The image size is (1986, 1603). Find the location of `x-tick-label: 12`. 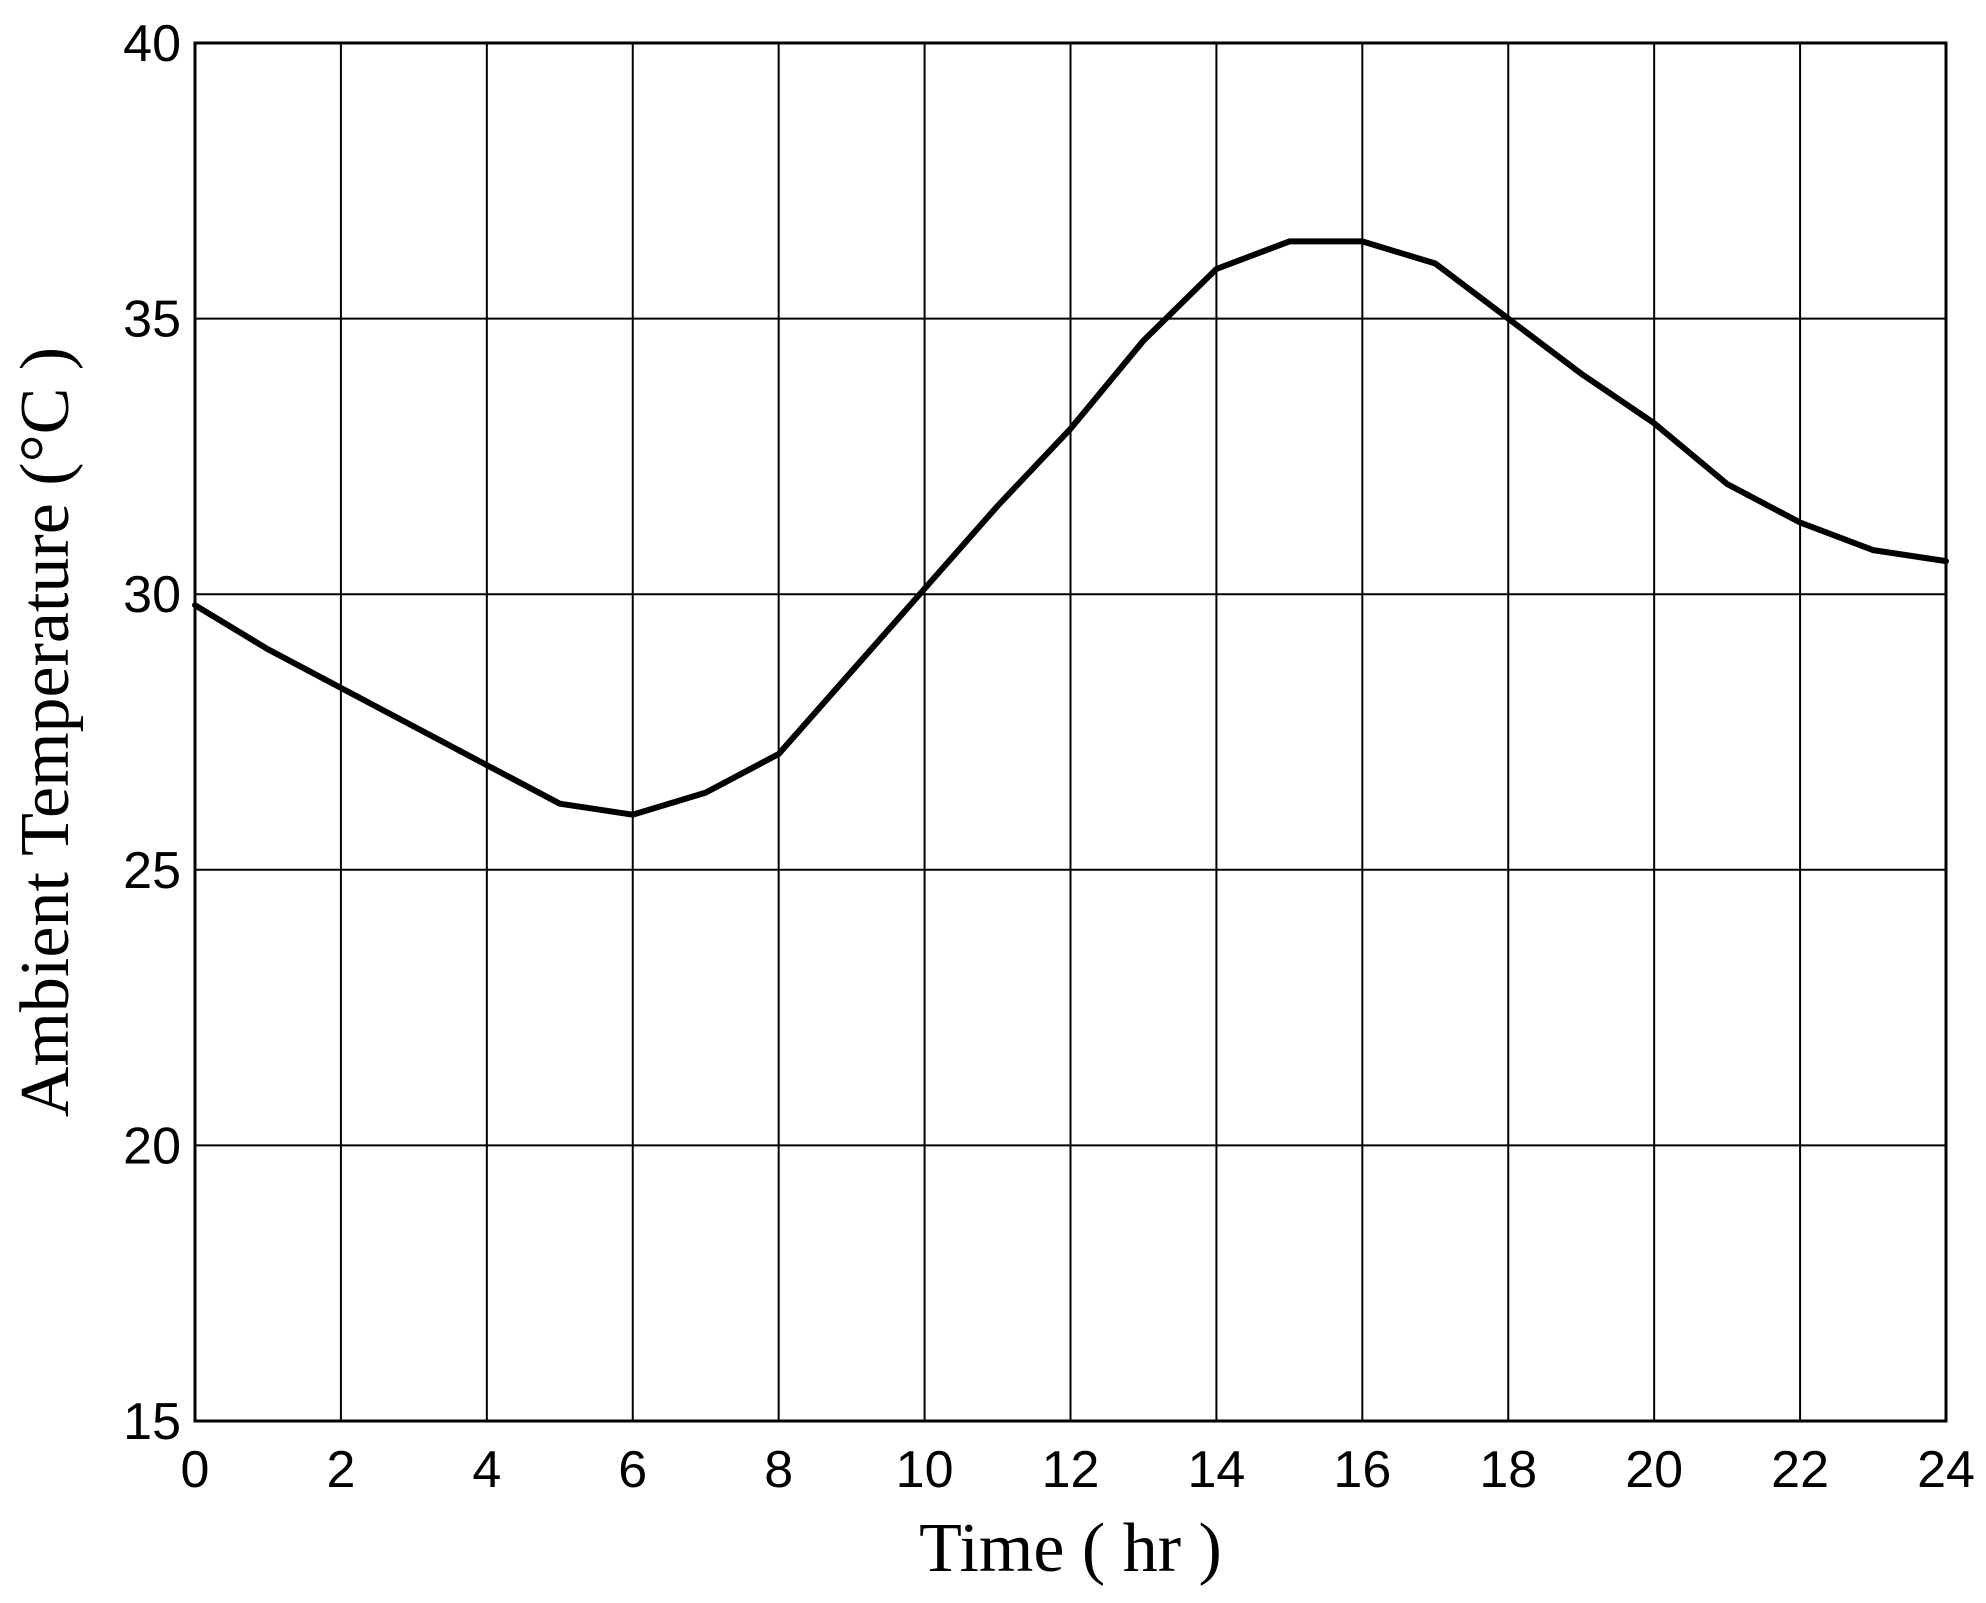

x-tick-label: 12 is located at coordinates (1071, 1470).